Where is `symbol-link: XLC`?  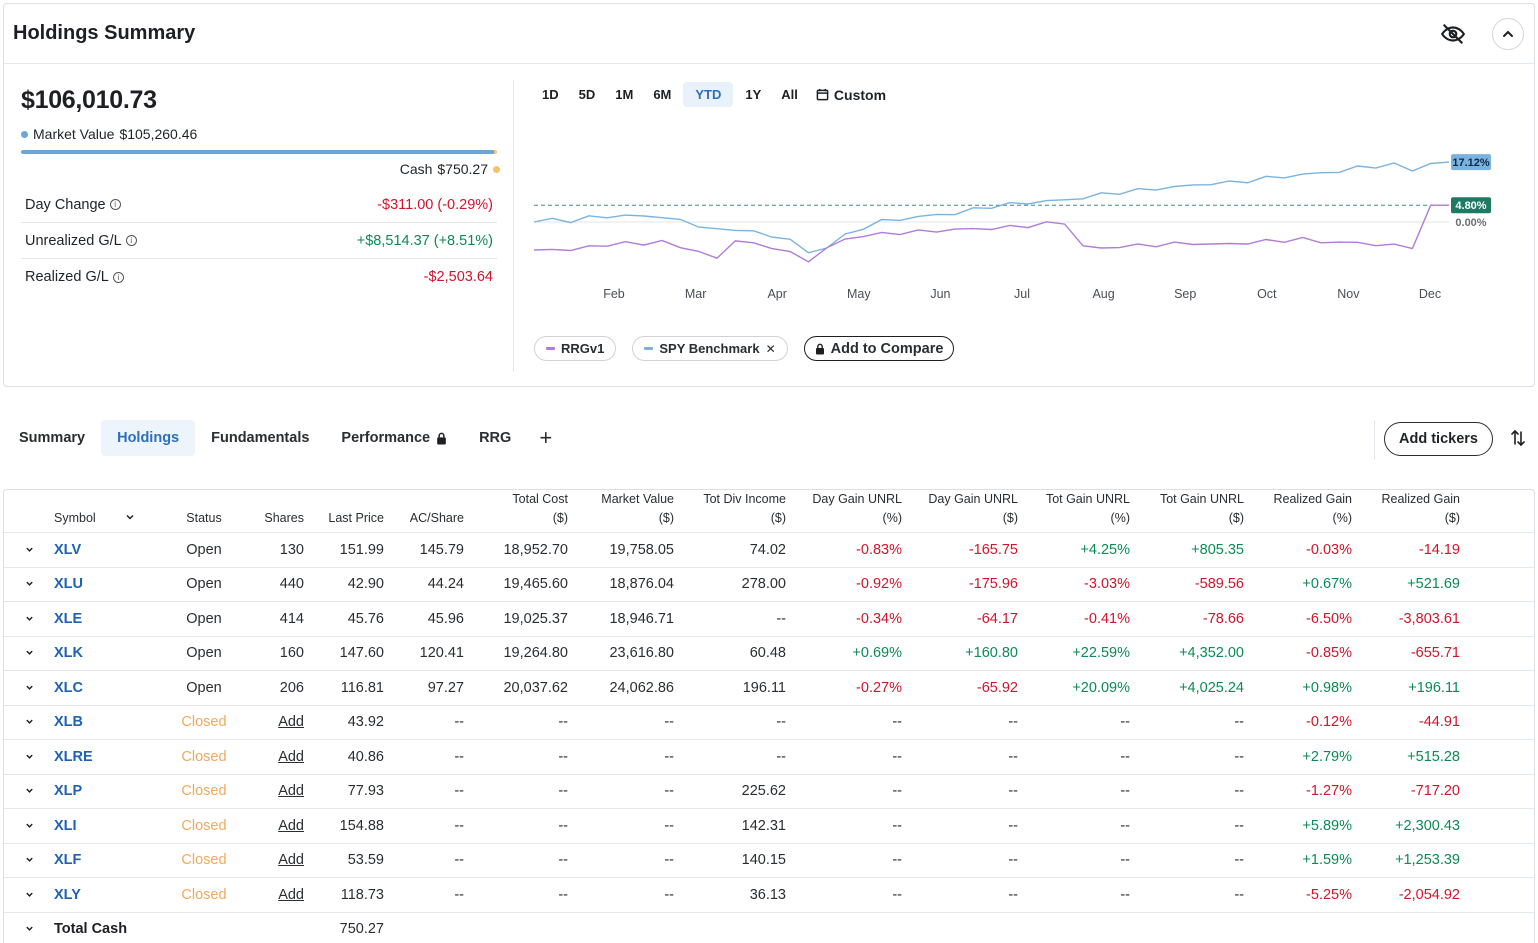 symbol-link: XLC is located at coordinates (68, 687).